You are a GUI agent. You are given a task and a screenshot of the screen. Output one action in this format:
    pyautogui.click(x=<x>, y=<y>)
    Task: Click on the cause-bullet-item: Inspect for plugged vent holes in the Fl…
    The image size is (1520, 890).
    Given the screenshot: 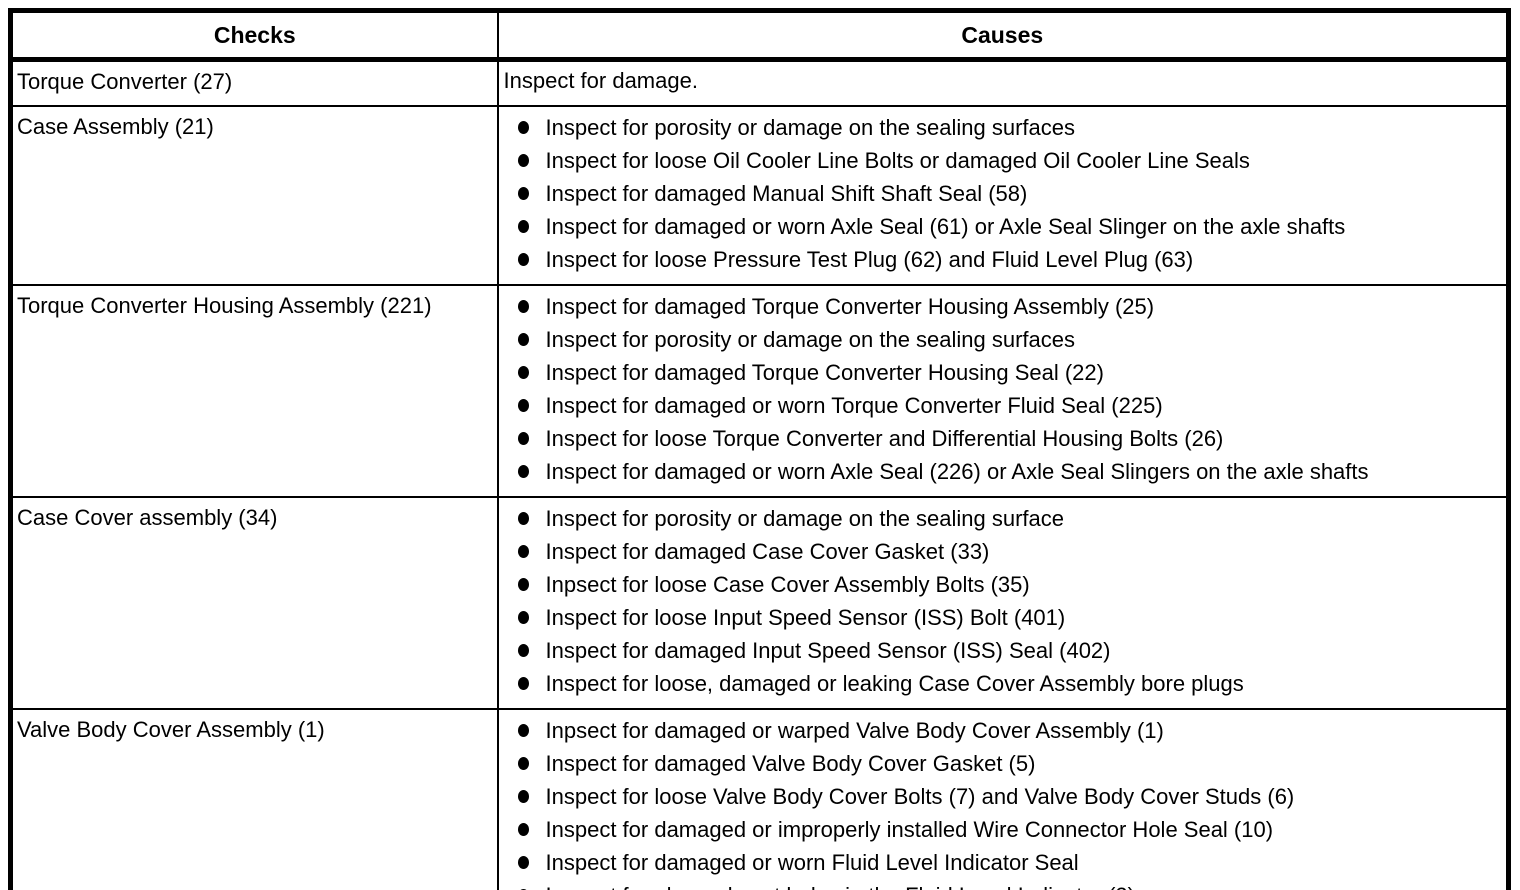 What is the action you would take?
    pyautogui.click(x=1003, y=884)
    